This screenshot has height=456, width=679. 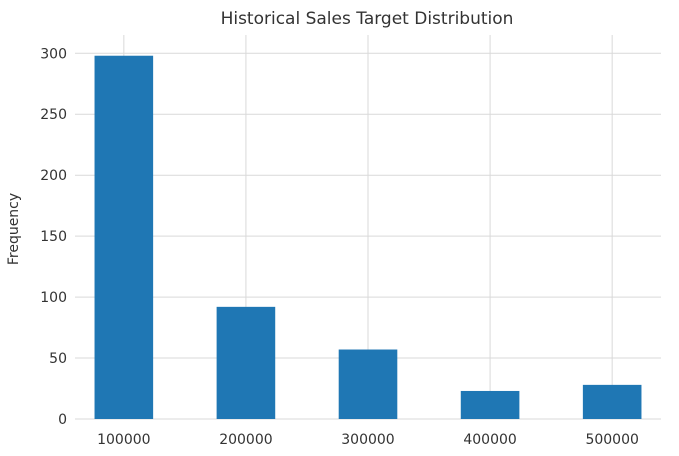 I want to click on y-tick-labels: 0 50 100 150 200 250 300, so click(x=53, y=237).